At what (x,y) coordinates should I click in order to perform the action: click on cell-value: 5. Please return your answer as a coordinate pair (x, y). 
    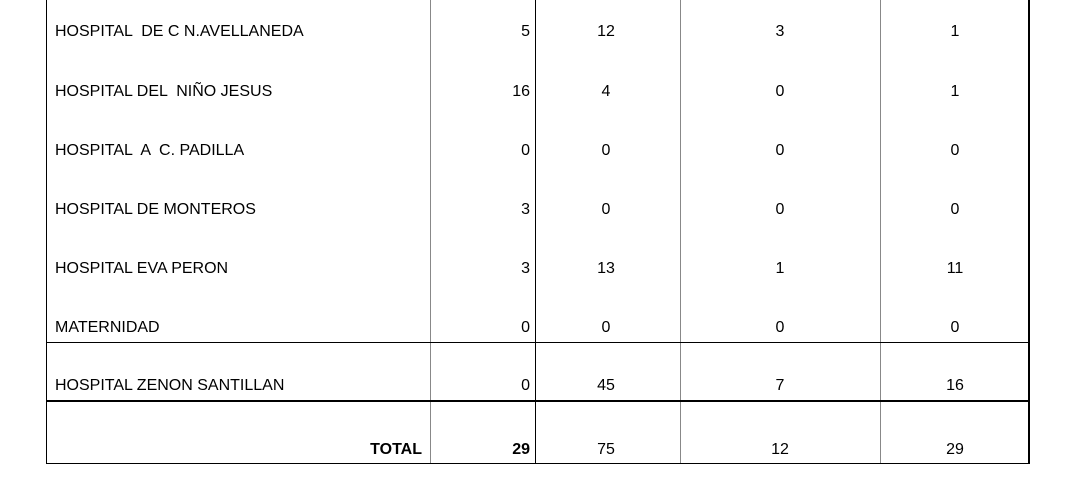
    Looking at the image, I should click on (525, 31).